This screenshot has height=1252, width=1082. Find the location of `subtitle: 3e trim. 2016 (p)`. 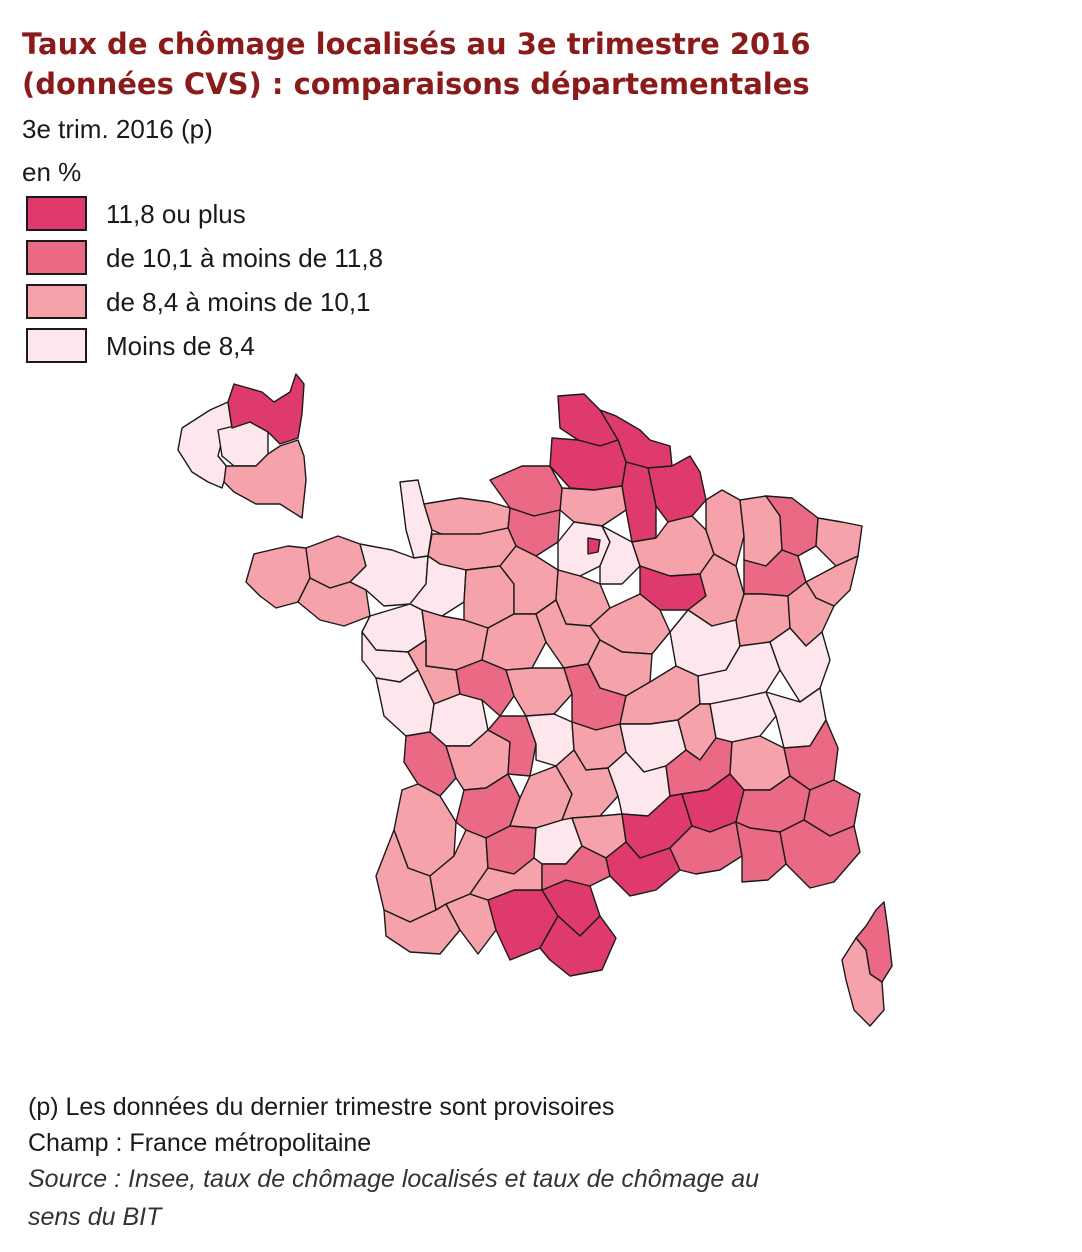

subtitle: 3e trim. 2016 (p) is located at coordinates (117, 129).